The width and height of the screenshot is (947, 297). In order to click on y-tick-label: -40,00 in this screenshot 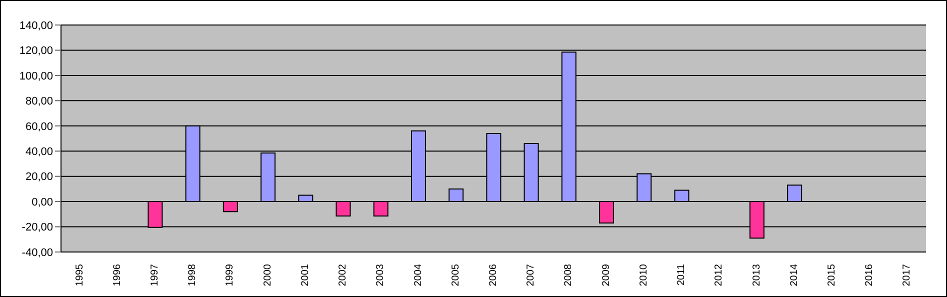, I will do `click(37, 252)`.